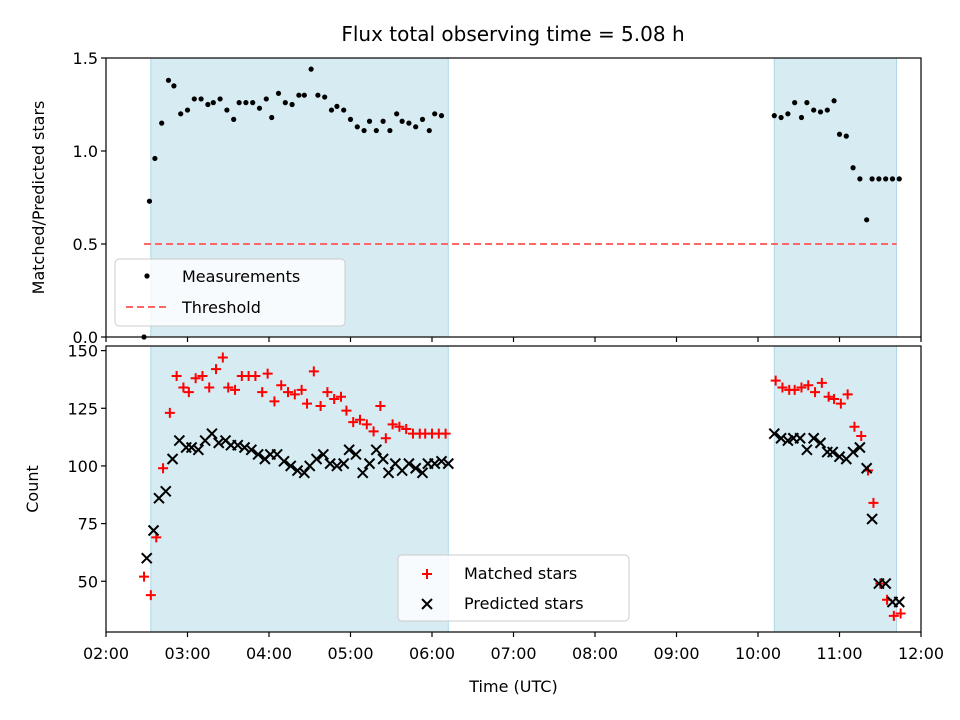 This screenshot has height=720, width=960. What do you see at coordinates (595, 653) in the screenshot?
I see `x-tick-label: 08:00` at bounding box center [595, 653].